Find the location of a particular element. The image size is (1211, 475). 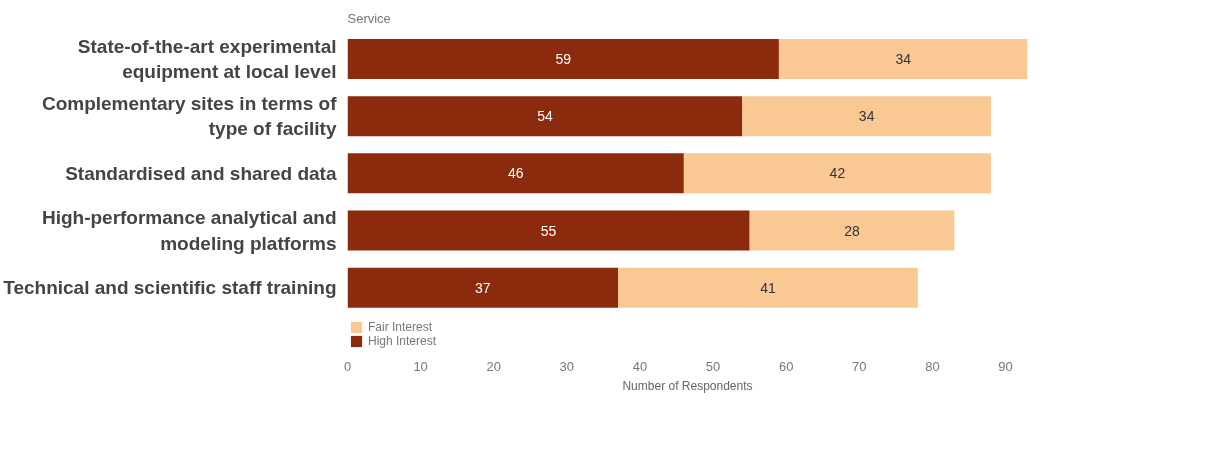

data-label: 55 is located at coordinates (548, 230).